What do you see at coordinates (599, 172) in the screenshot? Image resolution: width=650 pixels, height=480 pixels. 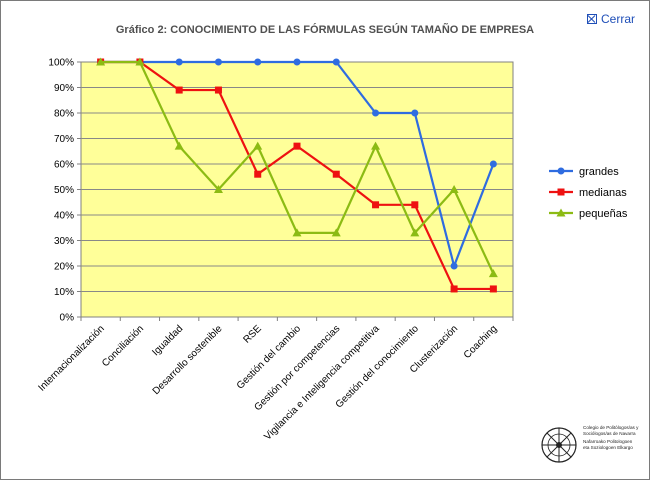 I see `legend-label-grandes: grandes` at bounding box center [599, 172].